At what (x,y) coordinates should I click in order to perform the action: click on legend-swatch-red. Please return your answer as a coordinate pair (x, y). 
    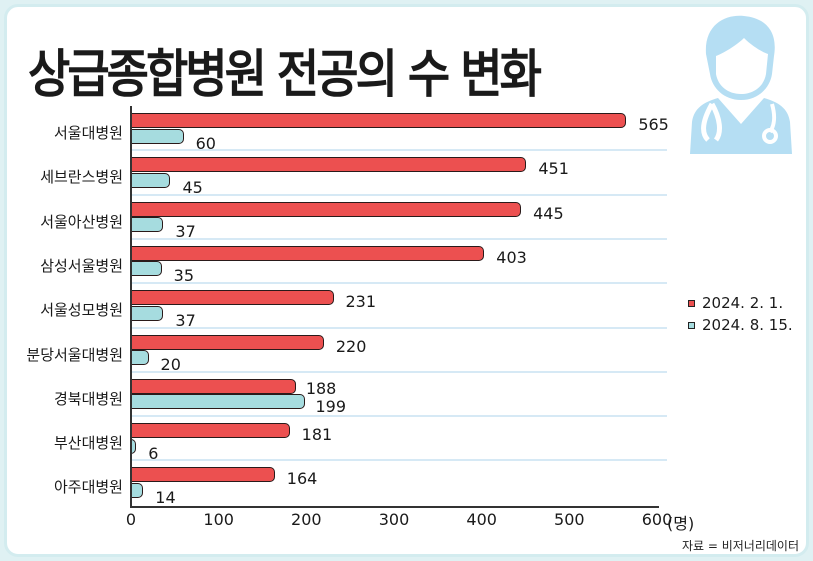
    Looking at the image, I should click on (691, 303).